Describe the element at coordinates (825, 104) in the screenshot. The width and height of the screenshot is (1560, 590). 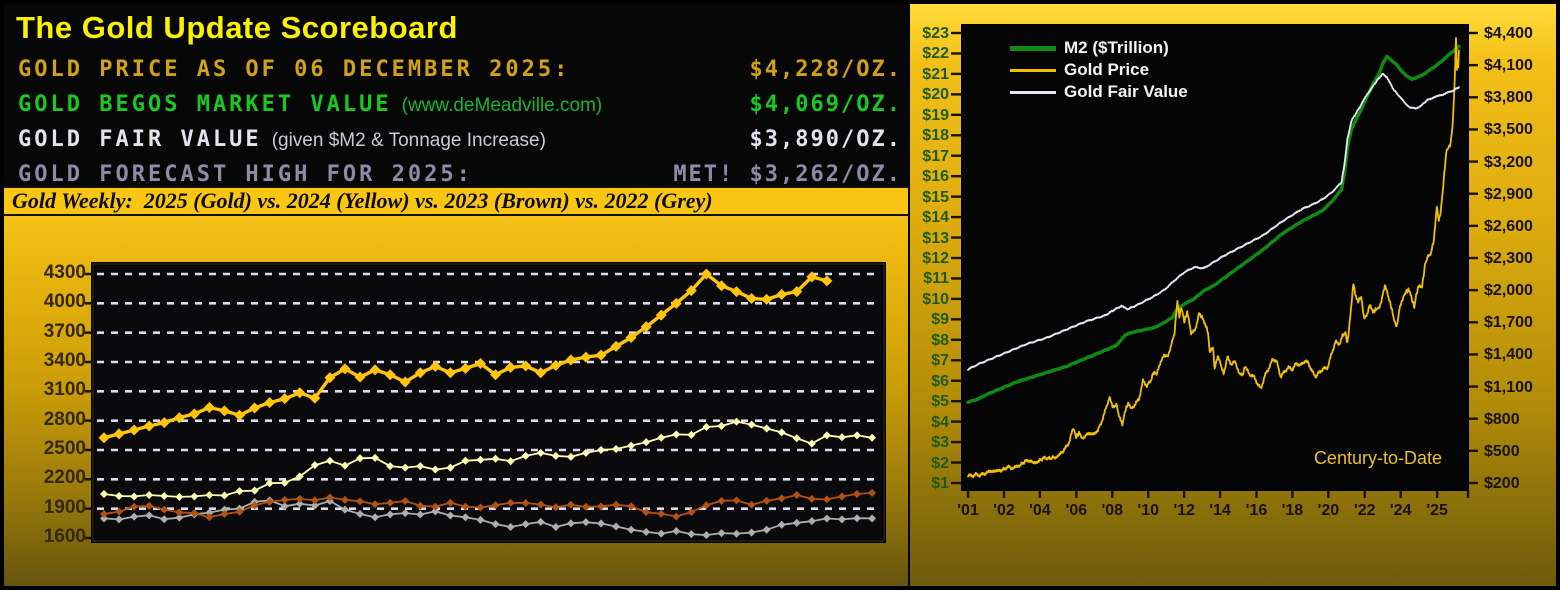
I see `scoreboard-row-value: $4,069/OZ.` at that location.